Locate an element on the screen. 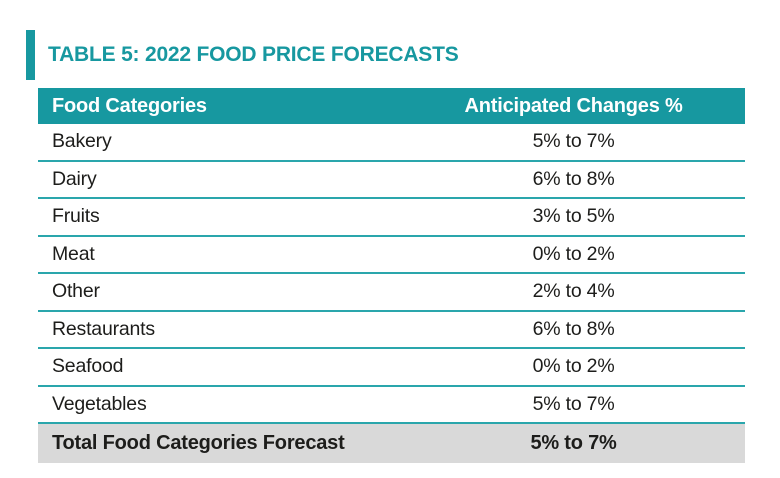 This screenshot has width=780, height=478. total-change: 5% to 7% is located at coordinates (573, 443).